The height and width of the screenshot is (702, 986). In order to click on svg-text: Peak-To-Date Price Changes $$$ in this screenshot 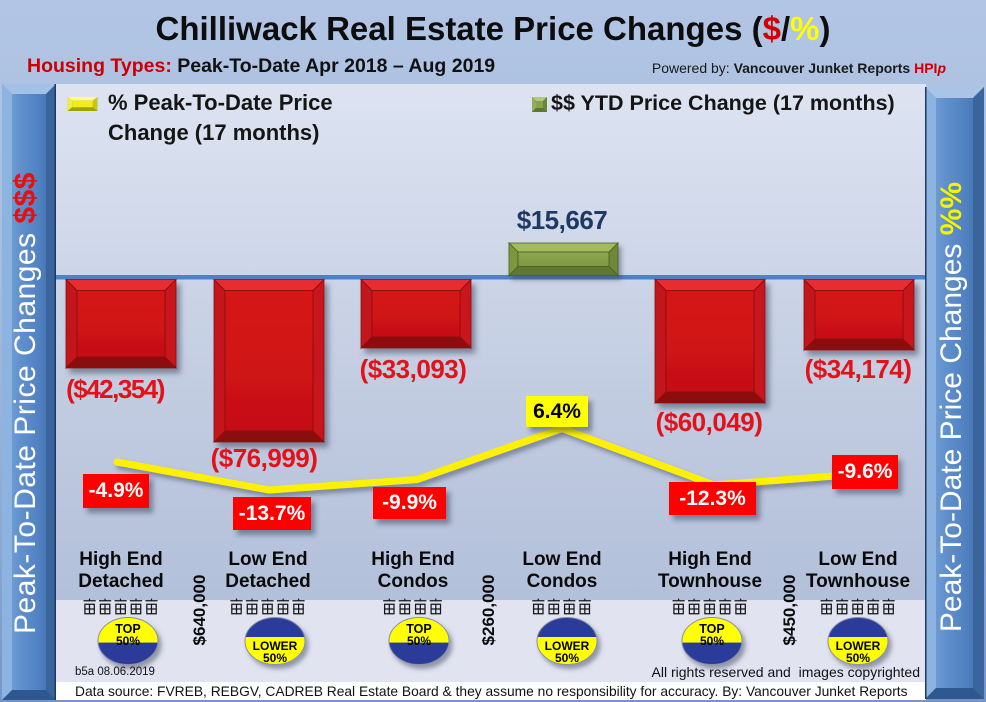, I will do `click(25, 403)`.